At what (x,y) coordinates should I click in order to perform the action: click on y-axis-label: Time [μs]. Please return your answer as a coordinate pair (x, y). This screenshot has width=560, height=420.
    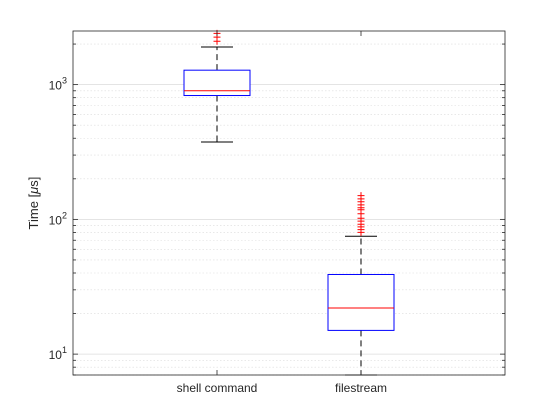
    Looking at the image, I should click on (33, 203).